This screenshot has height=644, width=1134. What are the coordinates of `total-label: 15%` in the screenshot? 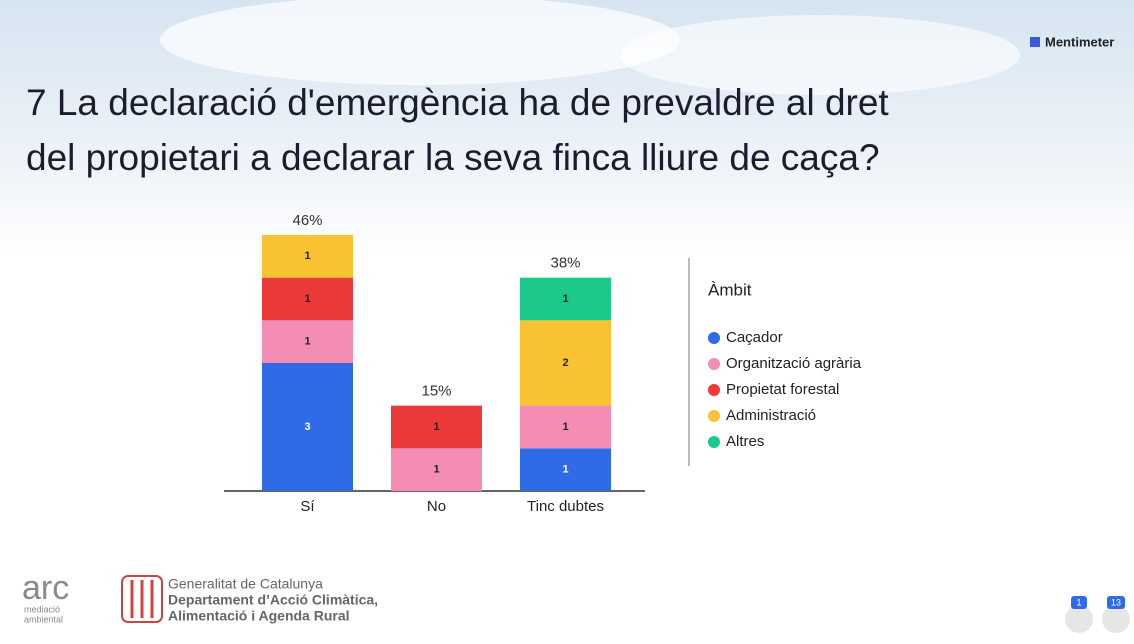 It's located at (436, 391).